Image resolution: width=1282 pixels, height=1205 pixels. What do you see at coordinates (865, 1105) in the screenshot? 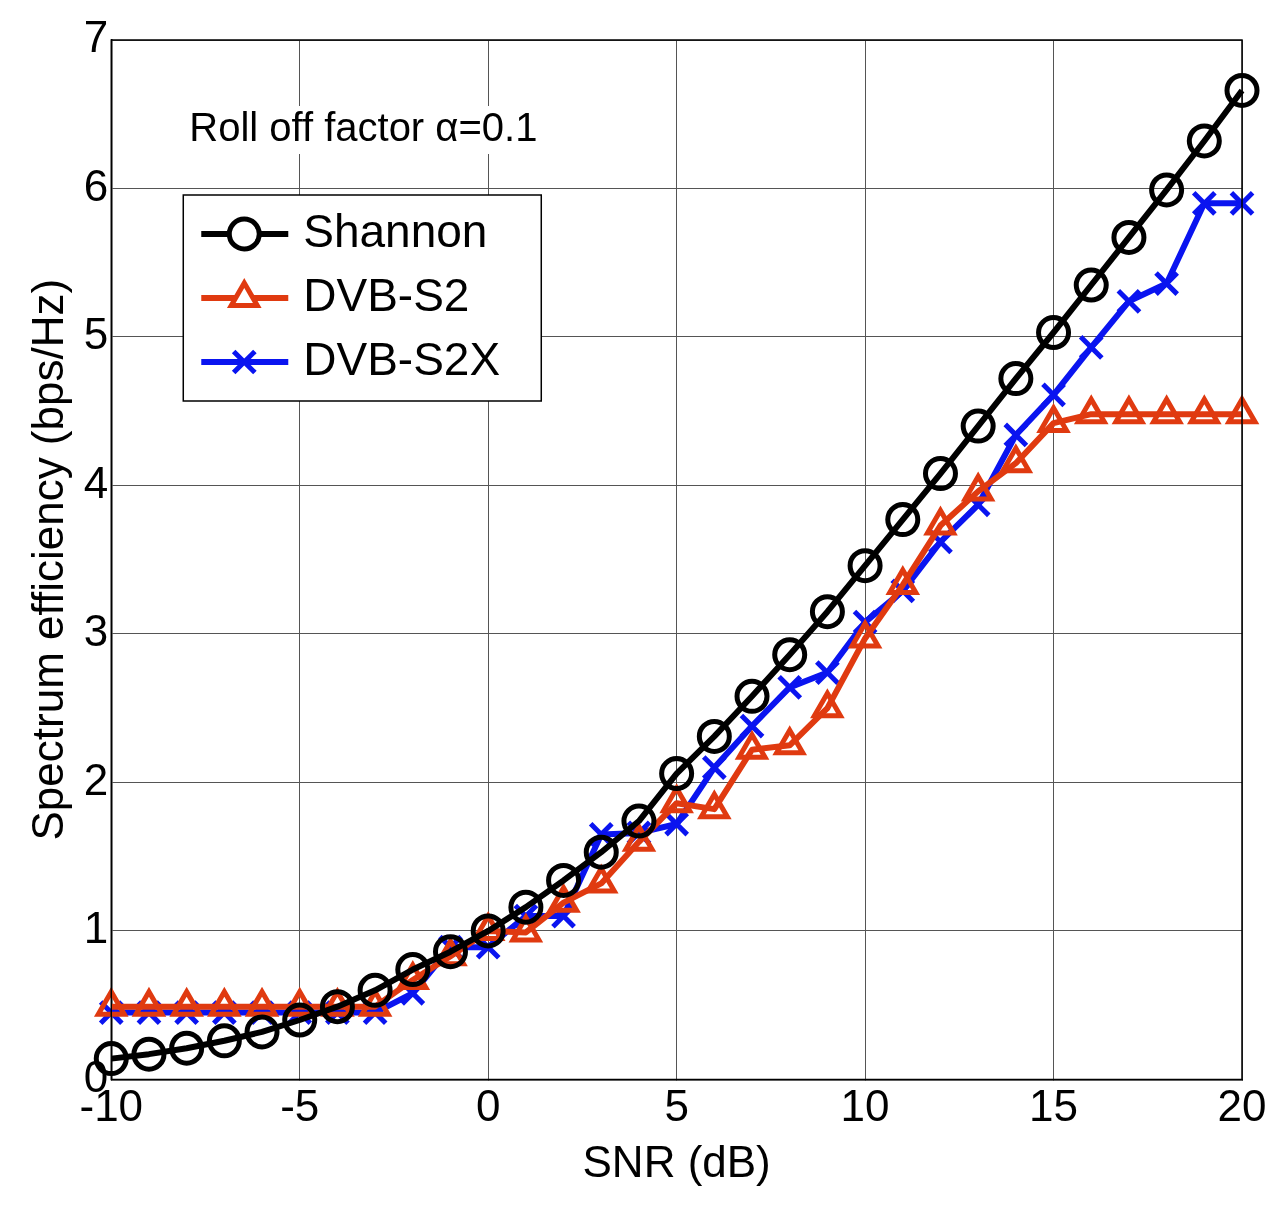
I see `x-tick-label: 10` at bounding box center [865, 1105].